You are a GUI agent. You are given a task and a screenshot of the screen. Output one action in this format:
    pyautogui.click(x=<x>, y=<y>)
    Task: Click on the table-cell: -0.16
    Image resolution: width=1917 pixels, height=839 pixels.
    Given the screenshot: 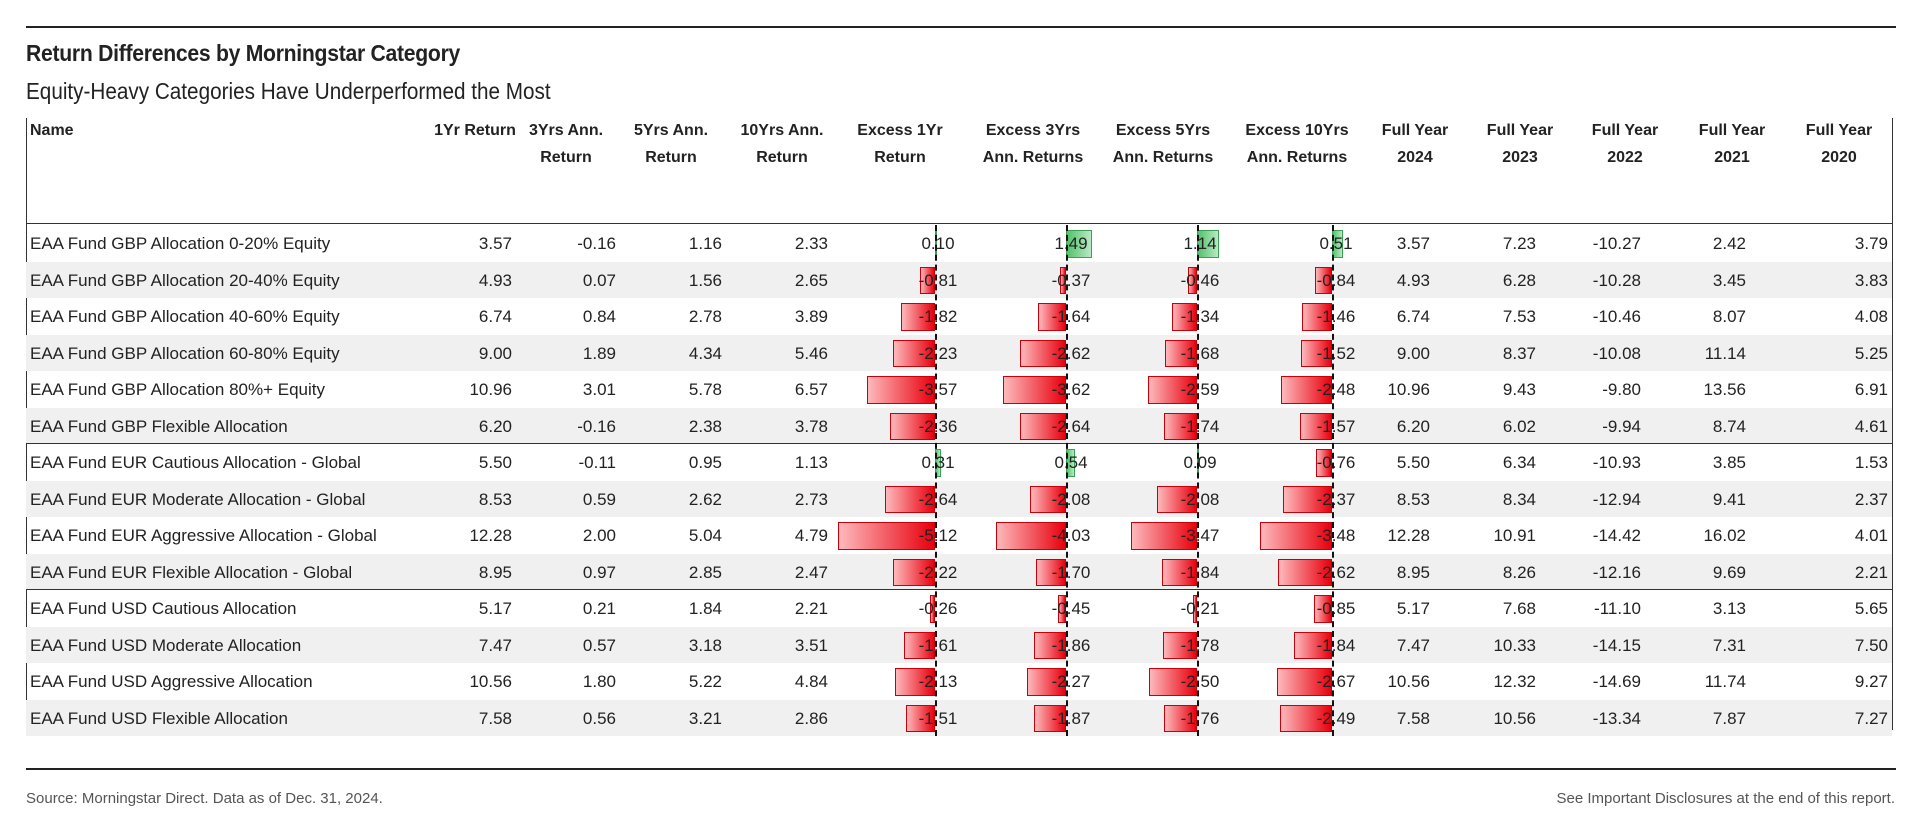 What is the action you would take?
    pyautogui.click(x=596, y=426)
    